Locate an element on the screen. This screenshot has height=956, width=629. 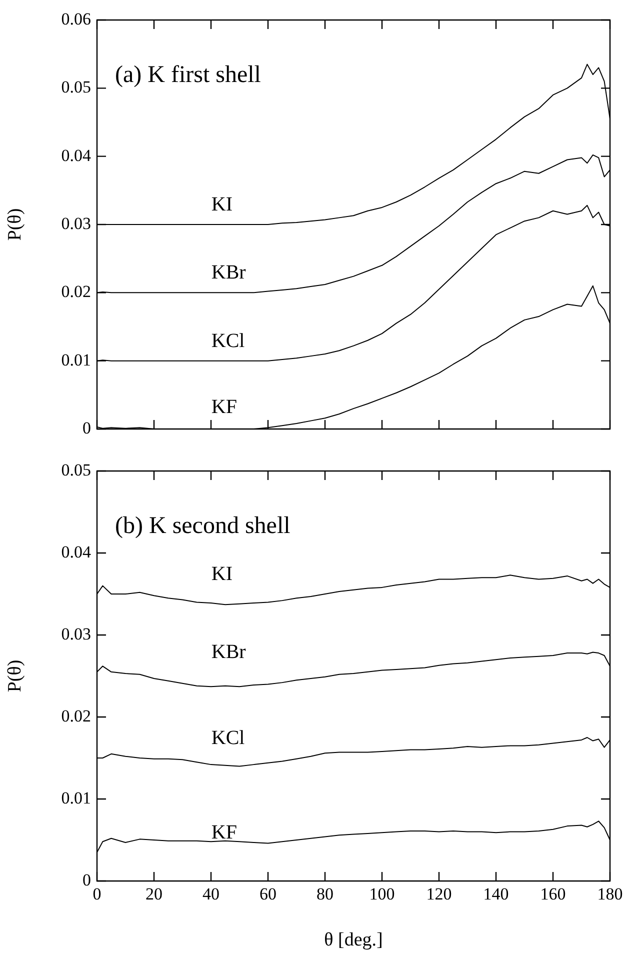
x-tick-label: 160 is located at coordinates (553, 894).